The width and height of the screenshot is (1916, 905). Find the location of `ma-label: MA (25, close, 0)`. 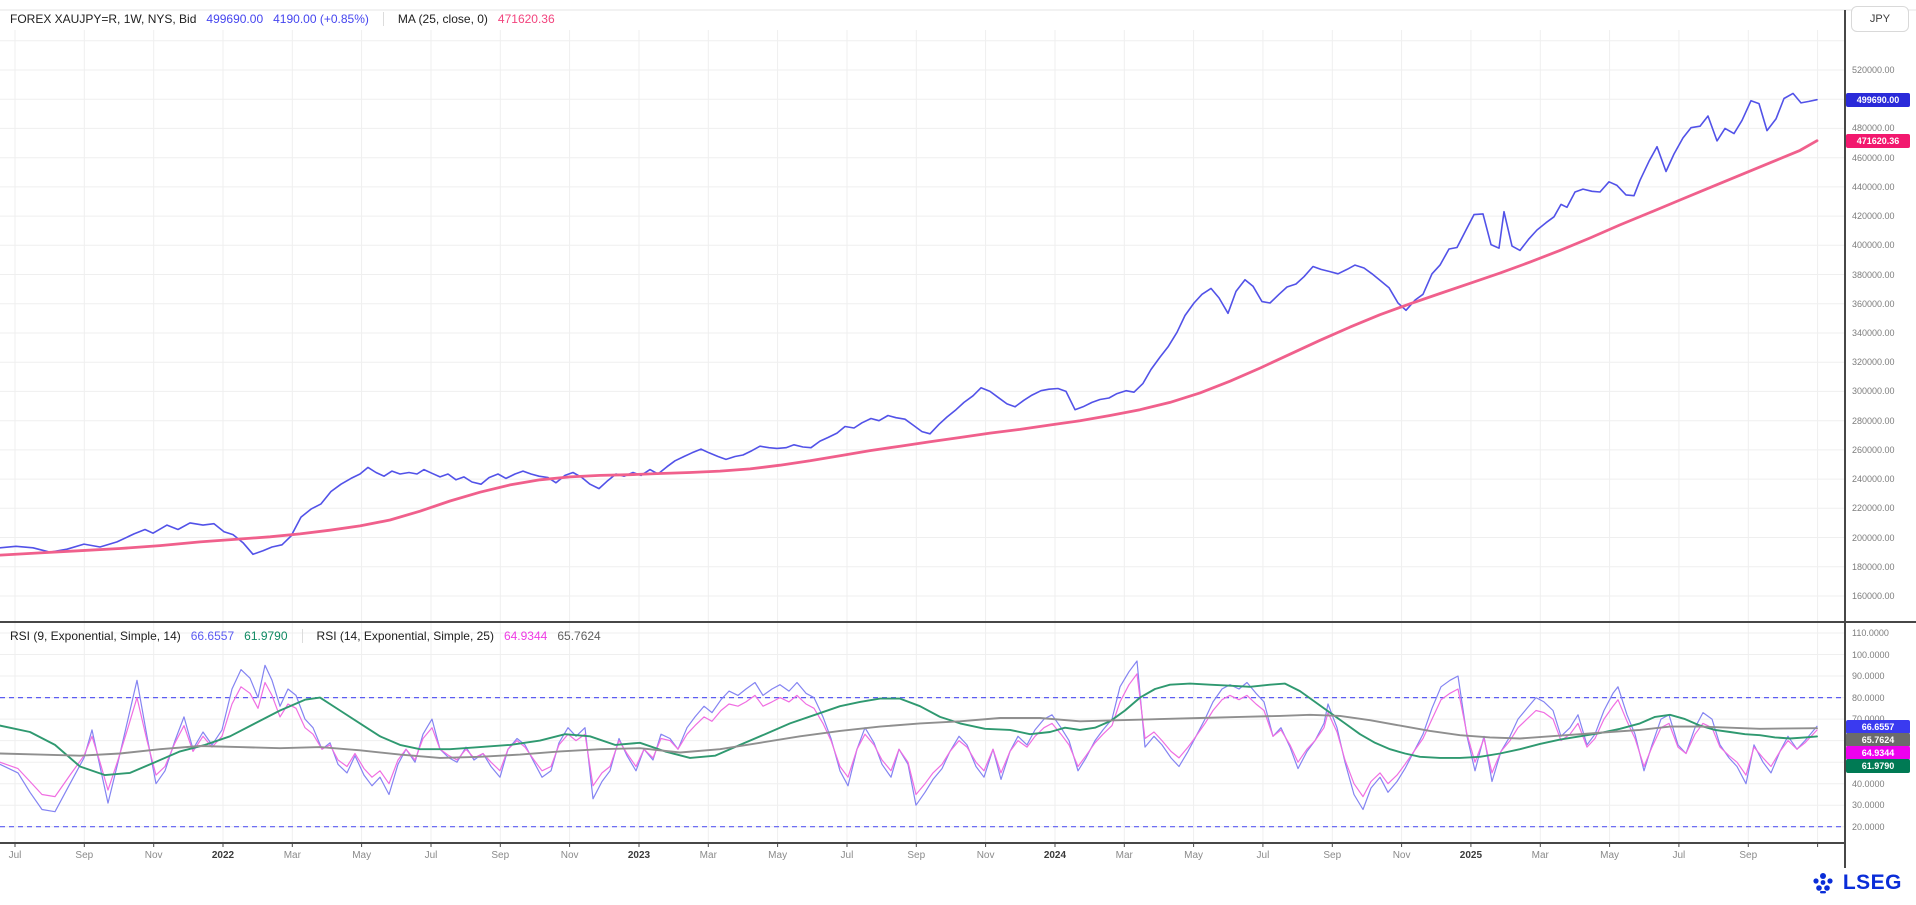

ma-label: MA (25, close, 0) is located at coordinates (442, 19).